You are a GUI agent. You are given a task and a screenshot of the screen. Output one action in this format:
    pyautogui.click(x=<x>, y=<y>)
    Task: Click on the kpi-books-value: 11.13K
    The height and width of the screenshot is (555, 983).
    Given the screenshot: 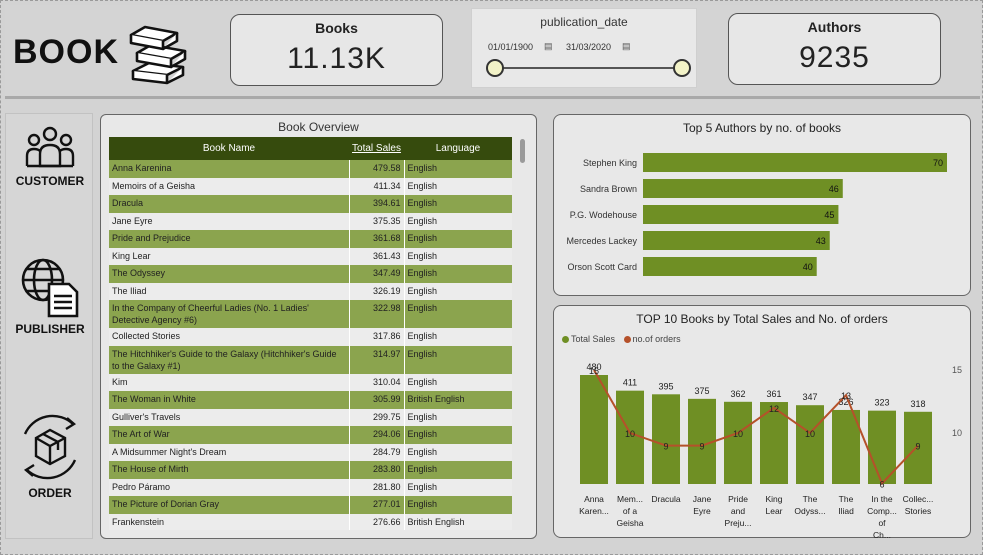 What is the action you would take?
    pyautogui.click(x=336, y=58)
    